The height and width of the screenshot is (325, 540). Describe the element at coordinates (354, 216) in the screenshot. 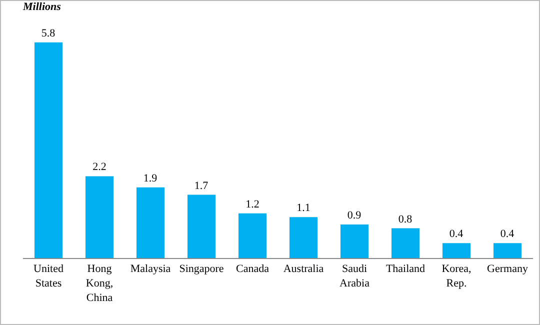

I see `data-label: 0.9` at that location.